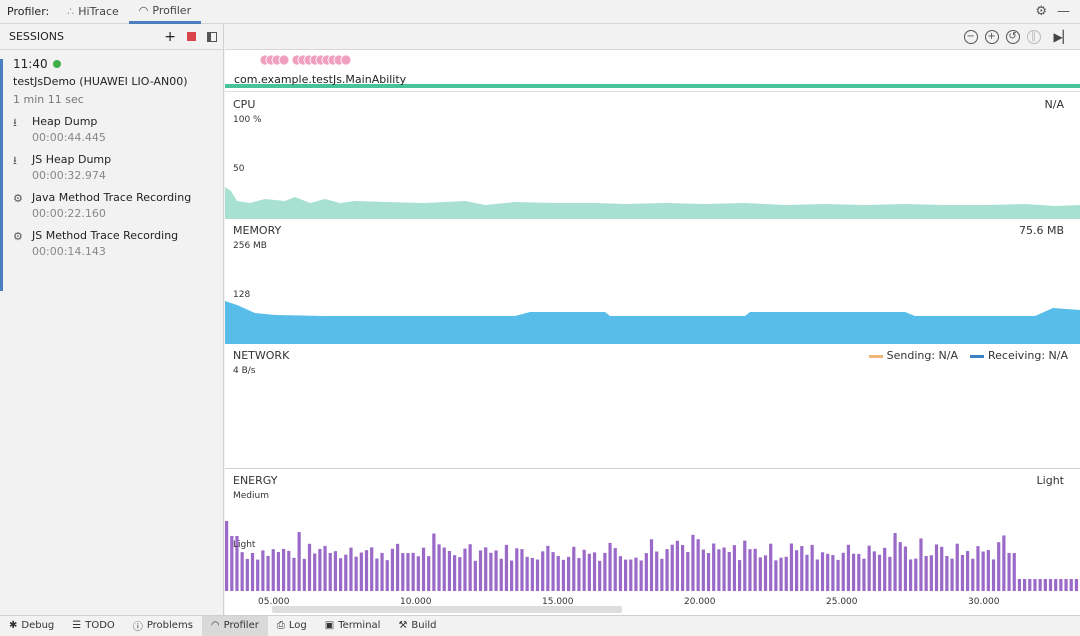  I want to click on minimize-icon: —, so click(1063, 11).